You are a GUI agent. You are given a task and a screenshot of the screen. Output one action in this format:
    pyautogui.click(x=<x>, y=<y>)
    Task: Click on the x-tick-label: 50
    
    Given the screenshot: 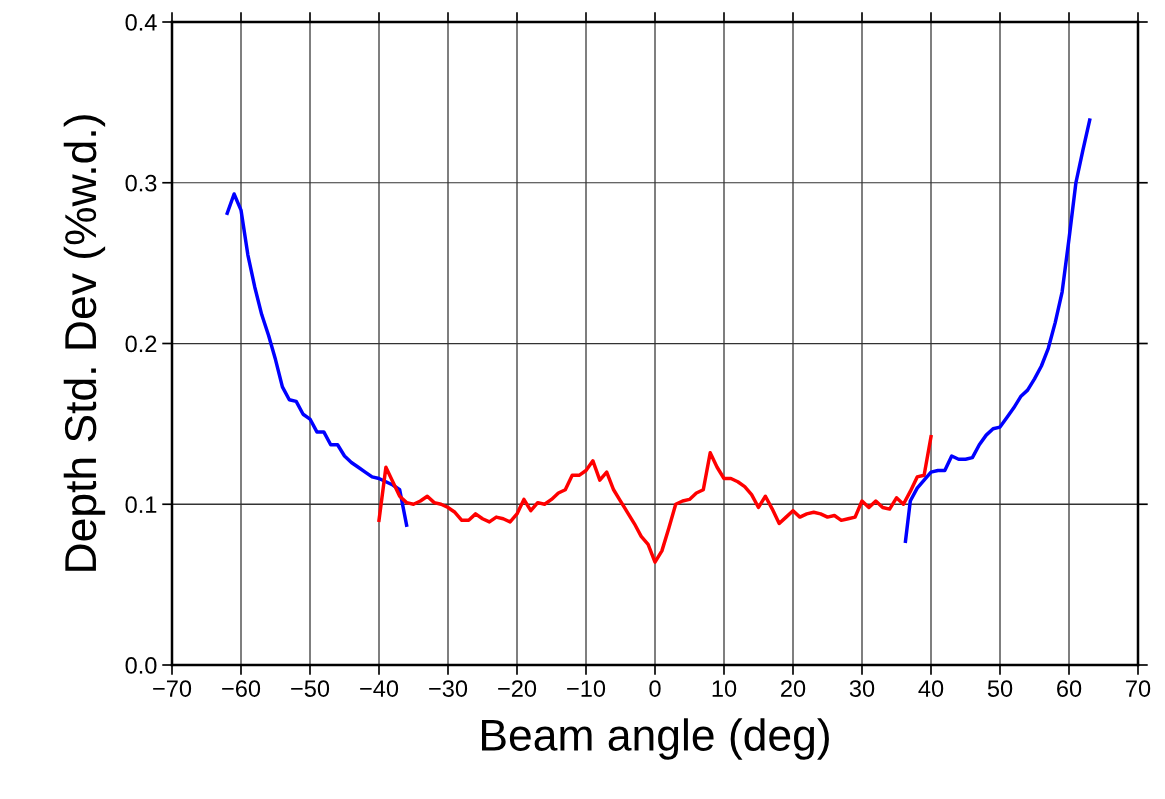 What is the action you would take?
    pyautogui.click(x=1000, y=688)
    